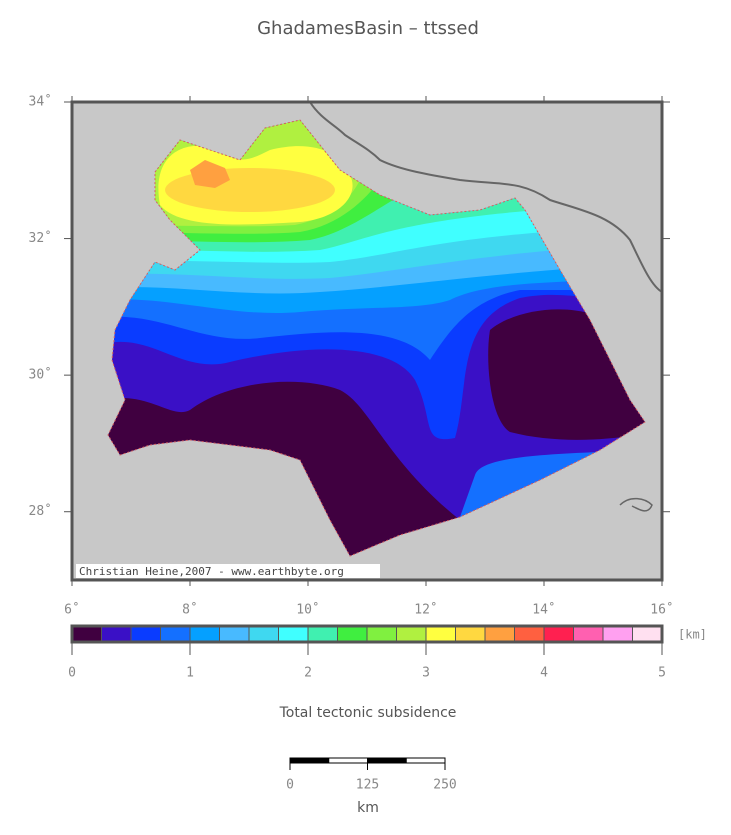  I want to click on scale-bar-unit: km, so click(368, 808).